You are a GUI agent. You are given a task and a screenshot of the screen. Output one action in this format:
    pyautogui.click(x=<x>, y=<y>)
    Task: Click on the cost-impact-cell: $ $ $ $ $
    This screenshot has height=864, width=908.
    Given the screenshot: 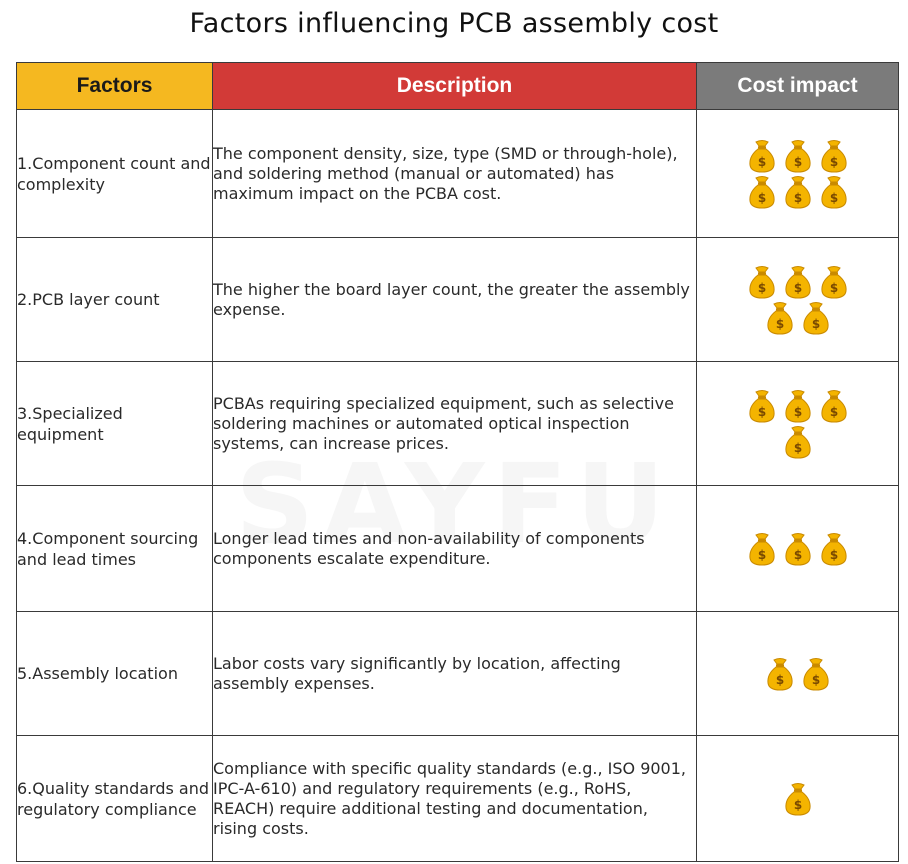 What is the action you would take?
    pyautogui.click(x=797, y=299)
    